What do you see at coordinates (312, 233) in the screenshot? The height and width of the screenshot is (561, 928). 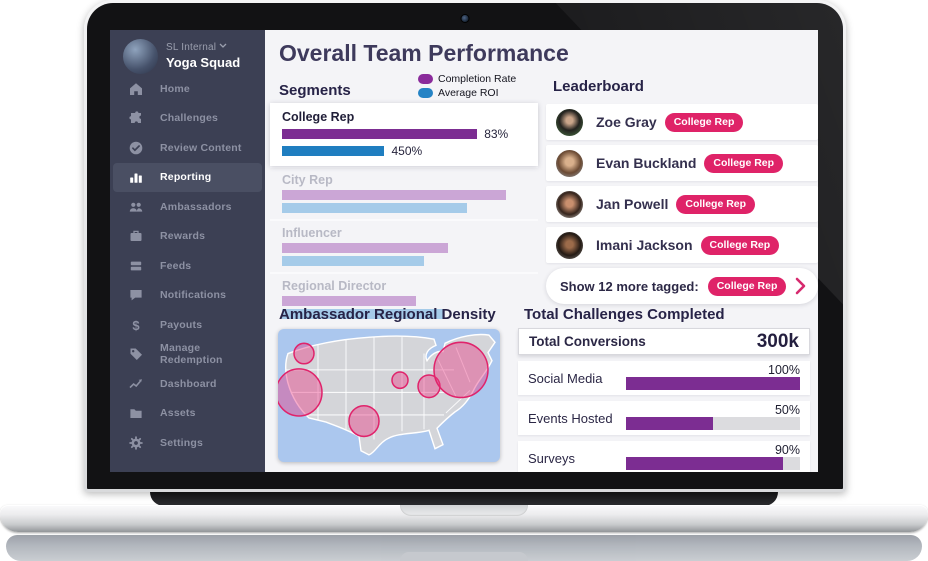 I see `segment-label: Influencer` at bounding box center [312, 233].